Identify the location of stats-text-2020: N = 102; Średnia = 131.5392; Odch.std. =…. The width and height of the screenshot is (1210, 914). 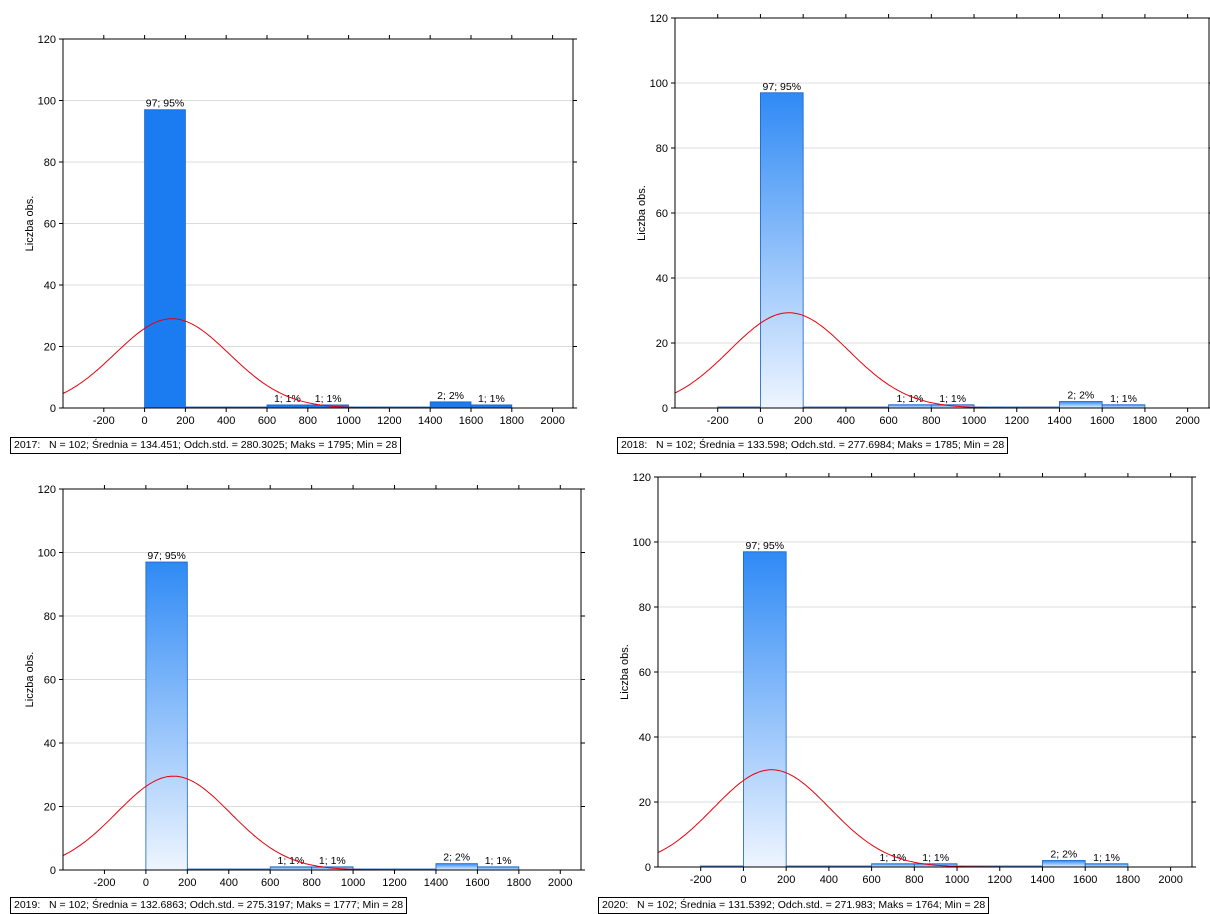
(811, 905).